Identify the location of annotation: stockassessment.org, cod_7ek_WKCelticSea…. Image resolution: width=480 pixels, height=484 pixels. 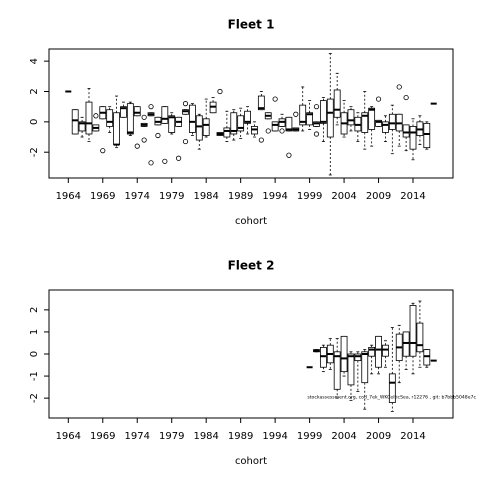
(391, 398).